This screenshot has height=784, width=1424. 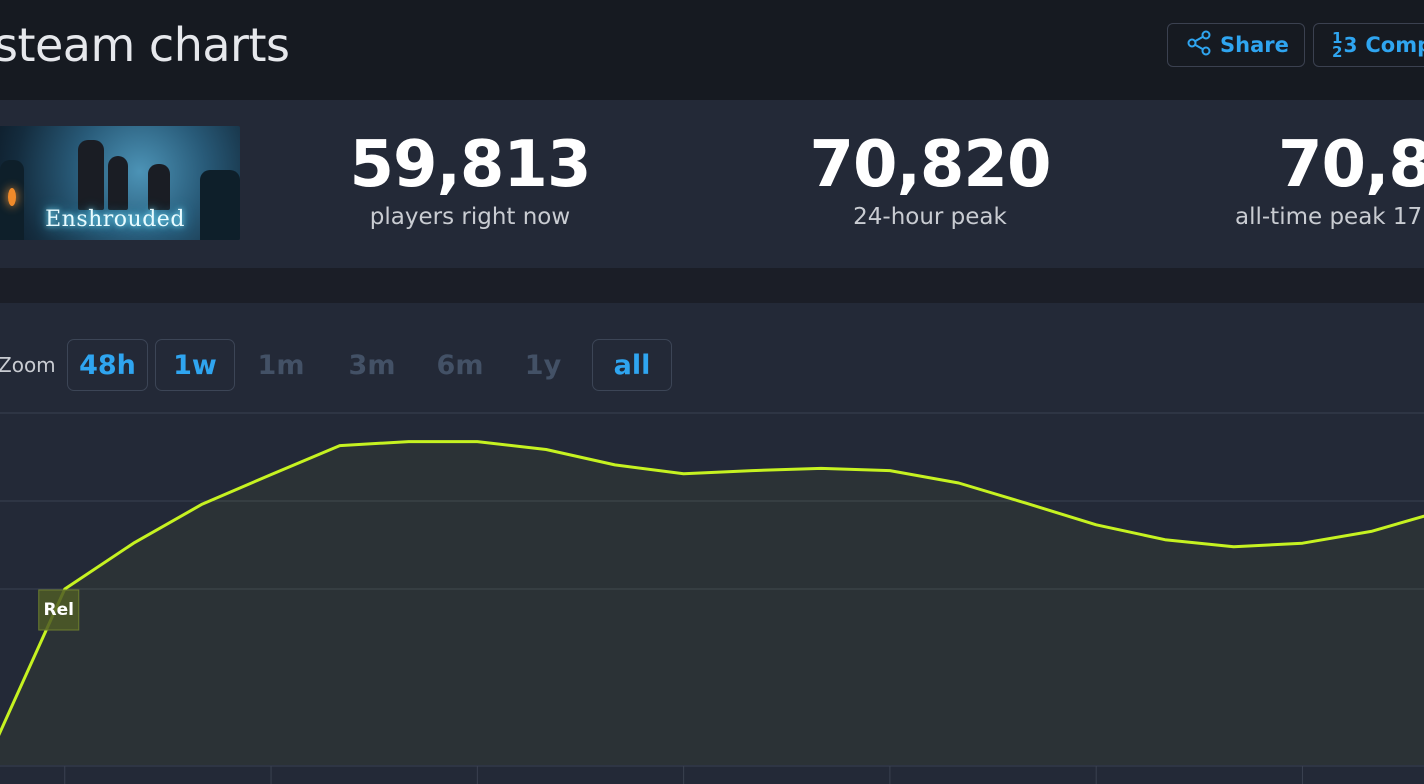 I want to click on stat-current-players: 59,813 players right now, so click(x=470, y=180).